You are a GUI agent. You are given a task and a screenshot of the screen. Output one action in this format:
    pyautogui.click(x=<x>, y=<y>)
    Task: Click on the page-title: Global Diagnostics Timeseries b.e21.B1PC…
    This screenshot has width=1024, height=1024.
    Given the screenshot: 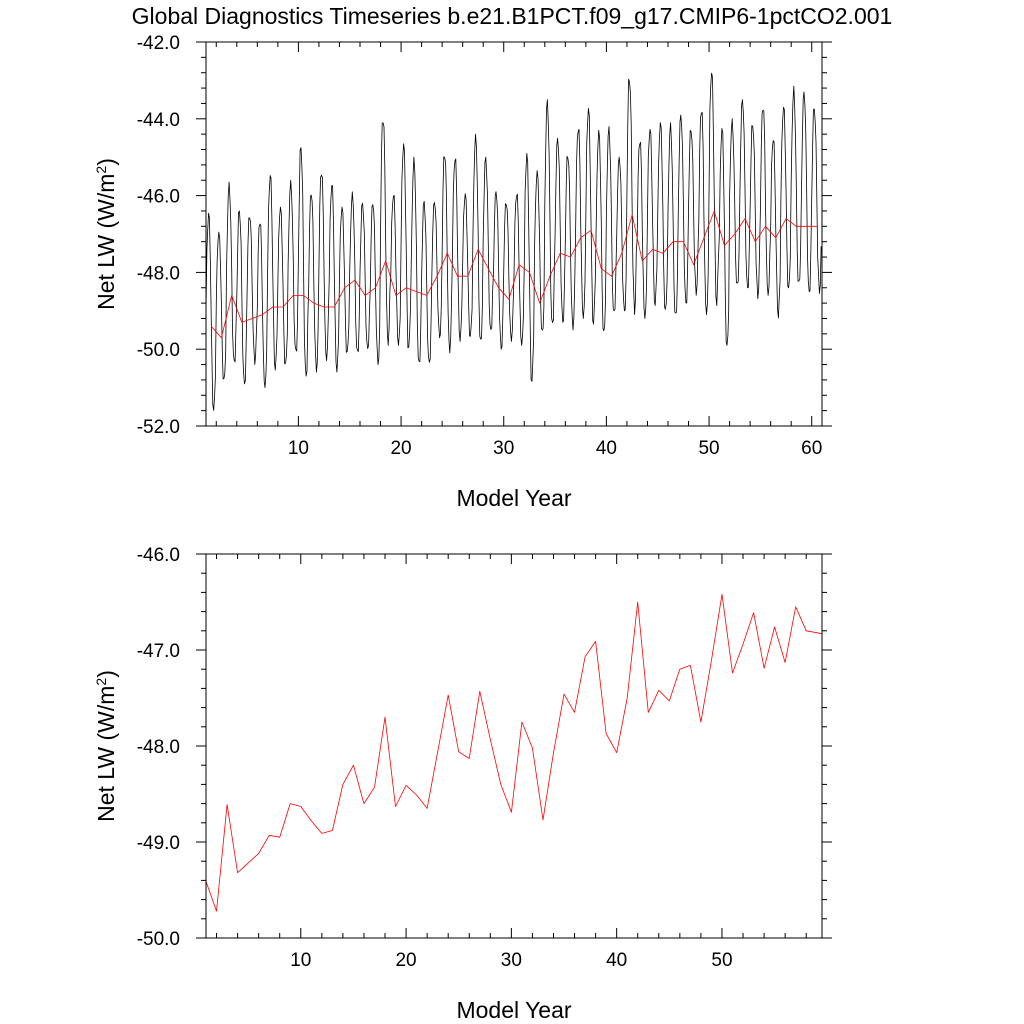 What is the action you would take?
    pyautogui.click(x=512, y=16)
    